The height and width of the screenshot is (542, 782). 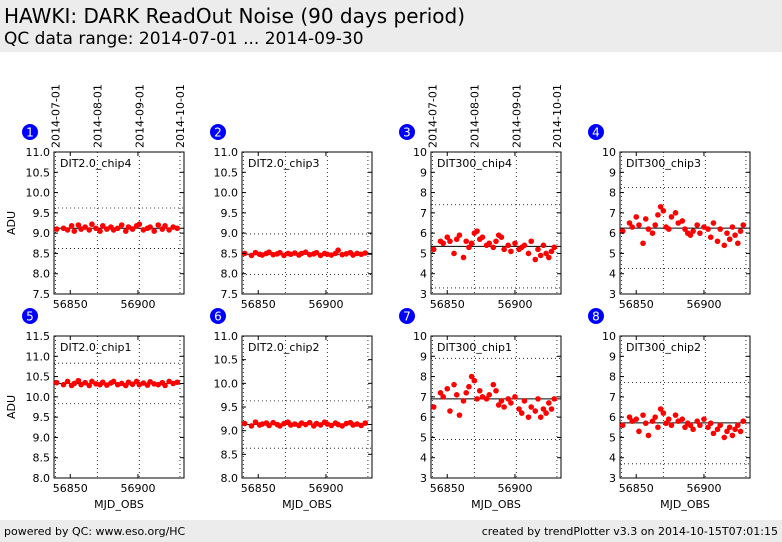 I want to click on panel-4-ytick-label: 7, so click(x=612, y=213).